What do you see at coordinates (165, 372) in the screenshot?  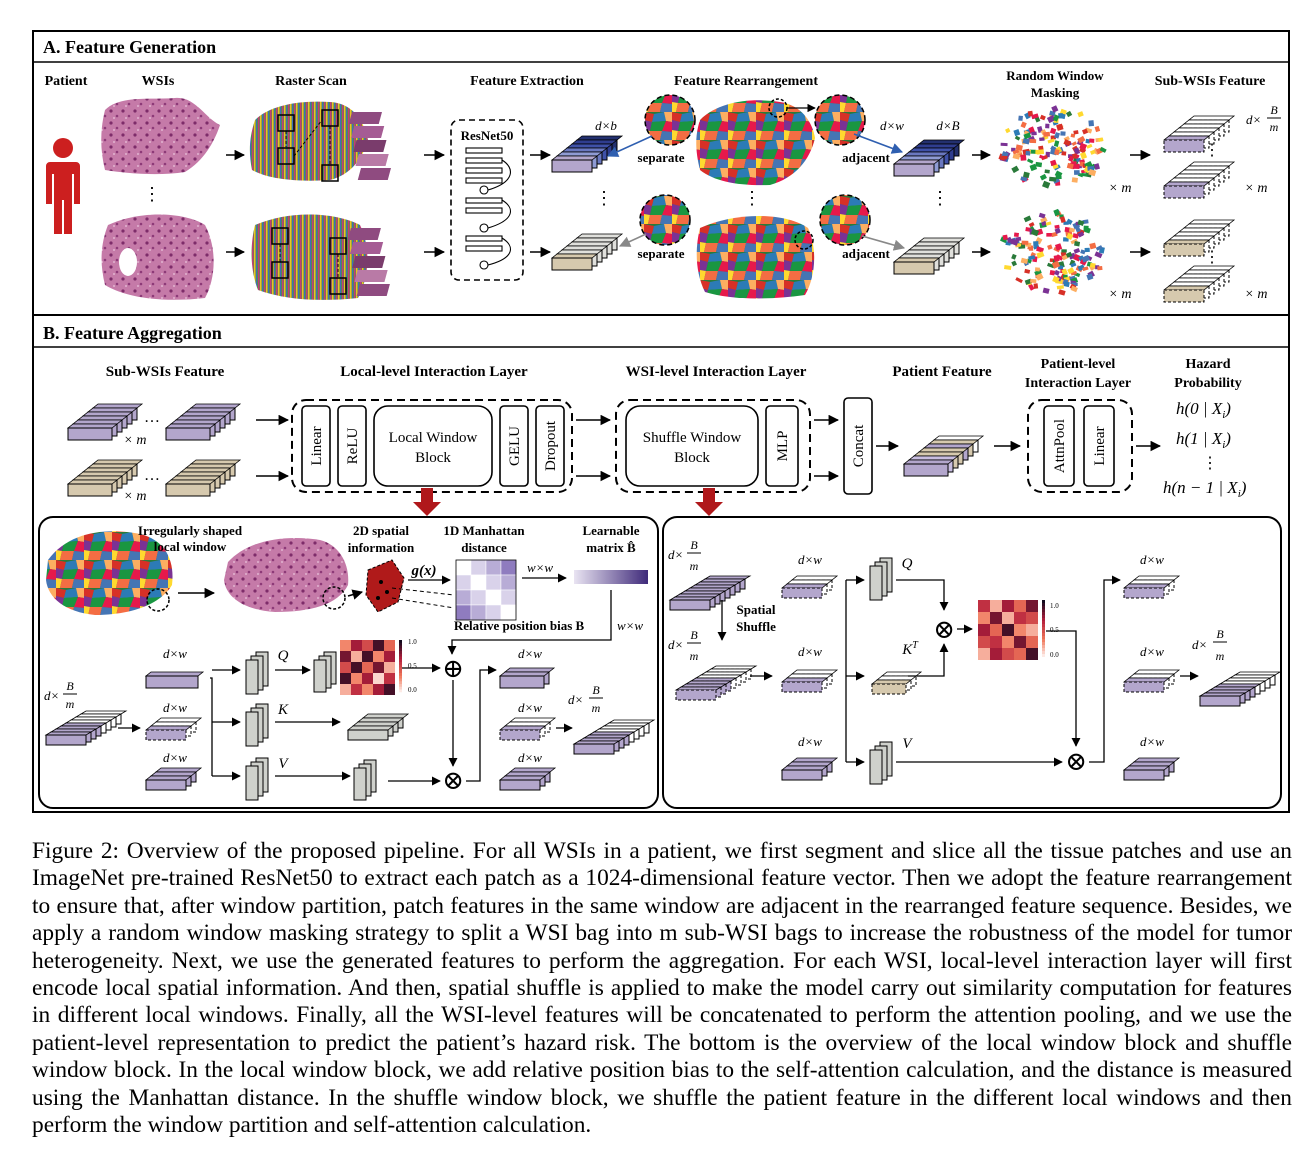 I see `heading-b-subwsi: Sub-WSIs Feature` at bounding box center [165, 372].